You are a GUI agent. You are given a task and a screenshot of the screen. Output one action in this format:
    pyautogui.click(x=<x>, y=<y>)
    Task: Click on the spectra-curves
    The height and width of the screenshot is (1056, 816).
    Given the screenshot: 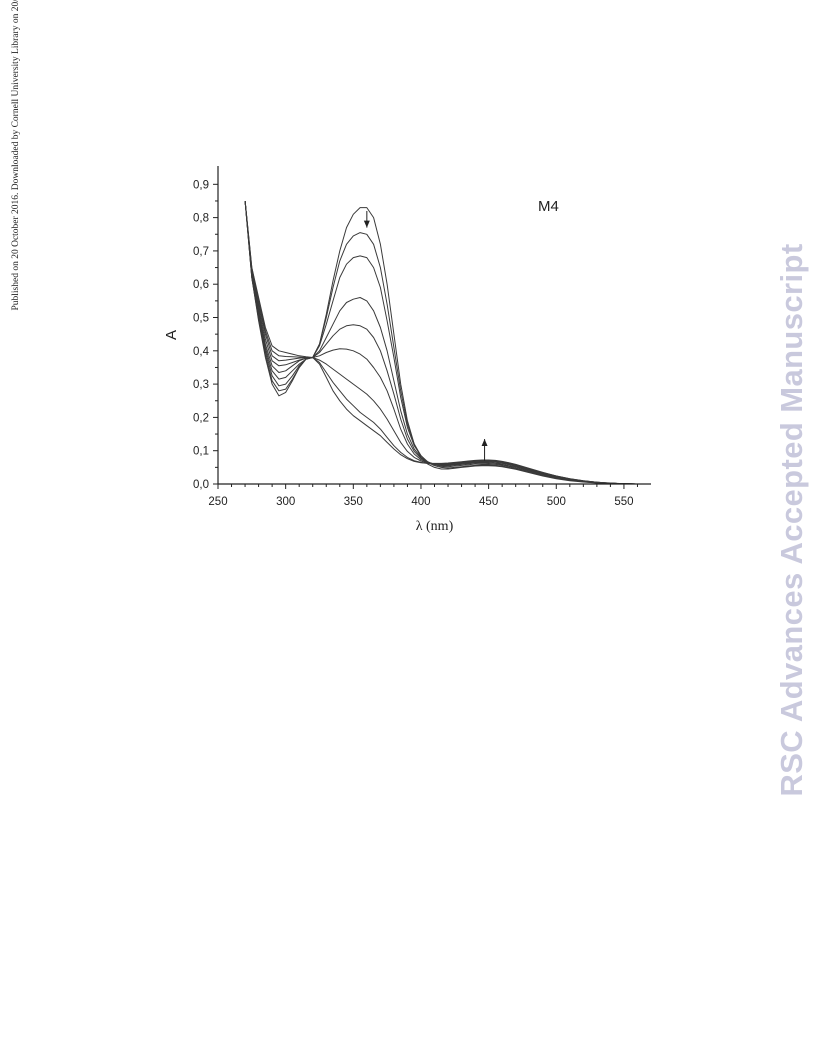 What is the action you would take?
    pyautogui.click(x=447, y=342)
    